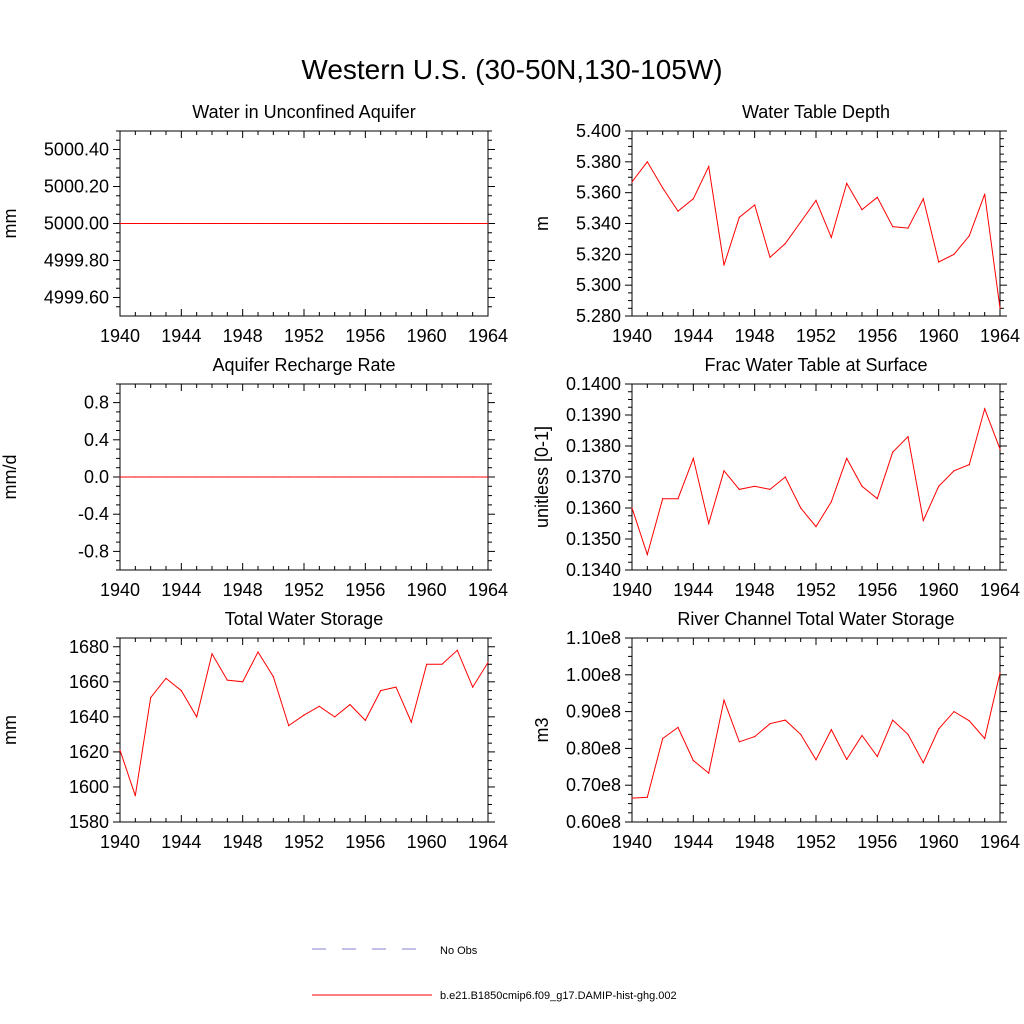 Image resolution: width=1024 pixels, height=1024 pixels. Describe the element at coordinates (593, 712) in the screenshot. I see `y-tick-label: 0.90e8` at that location.